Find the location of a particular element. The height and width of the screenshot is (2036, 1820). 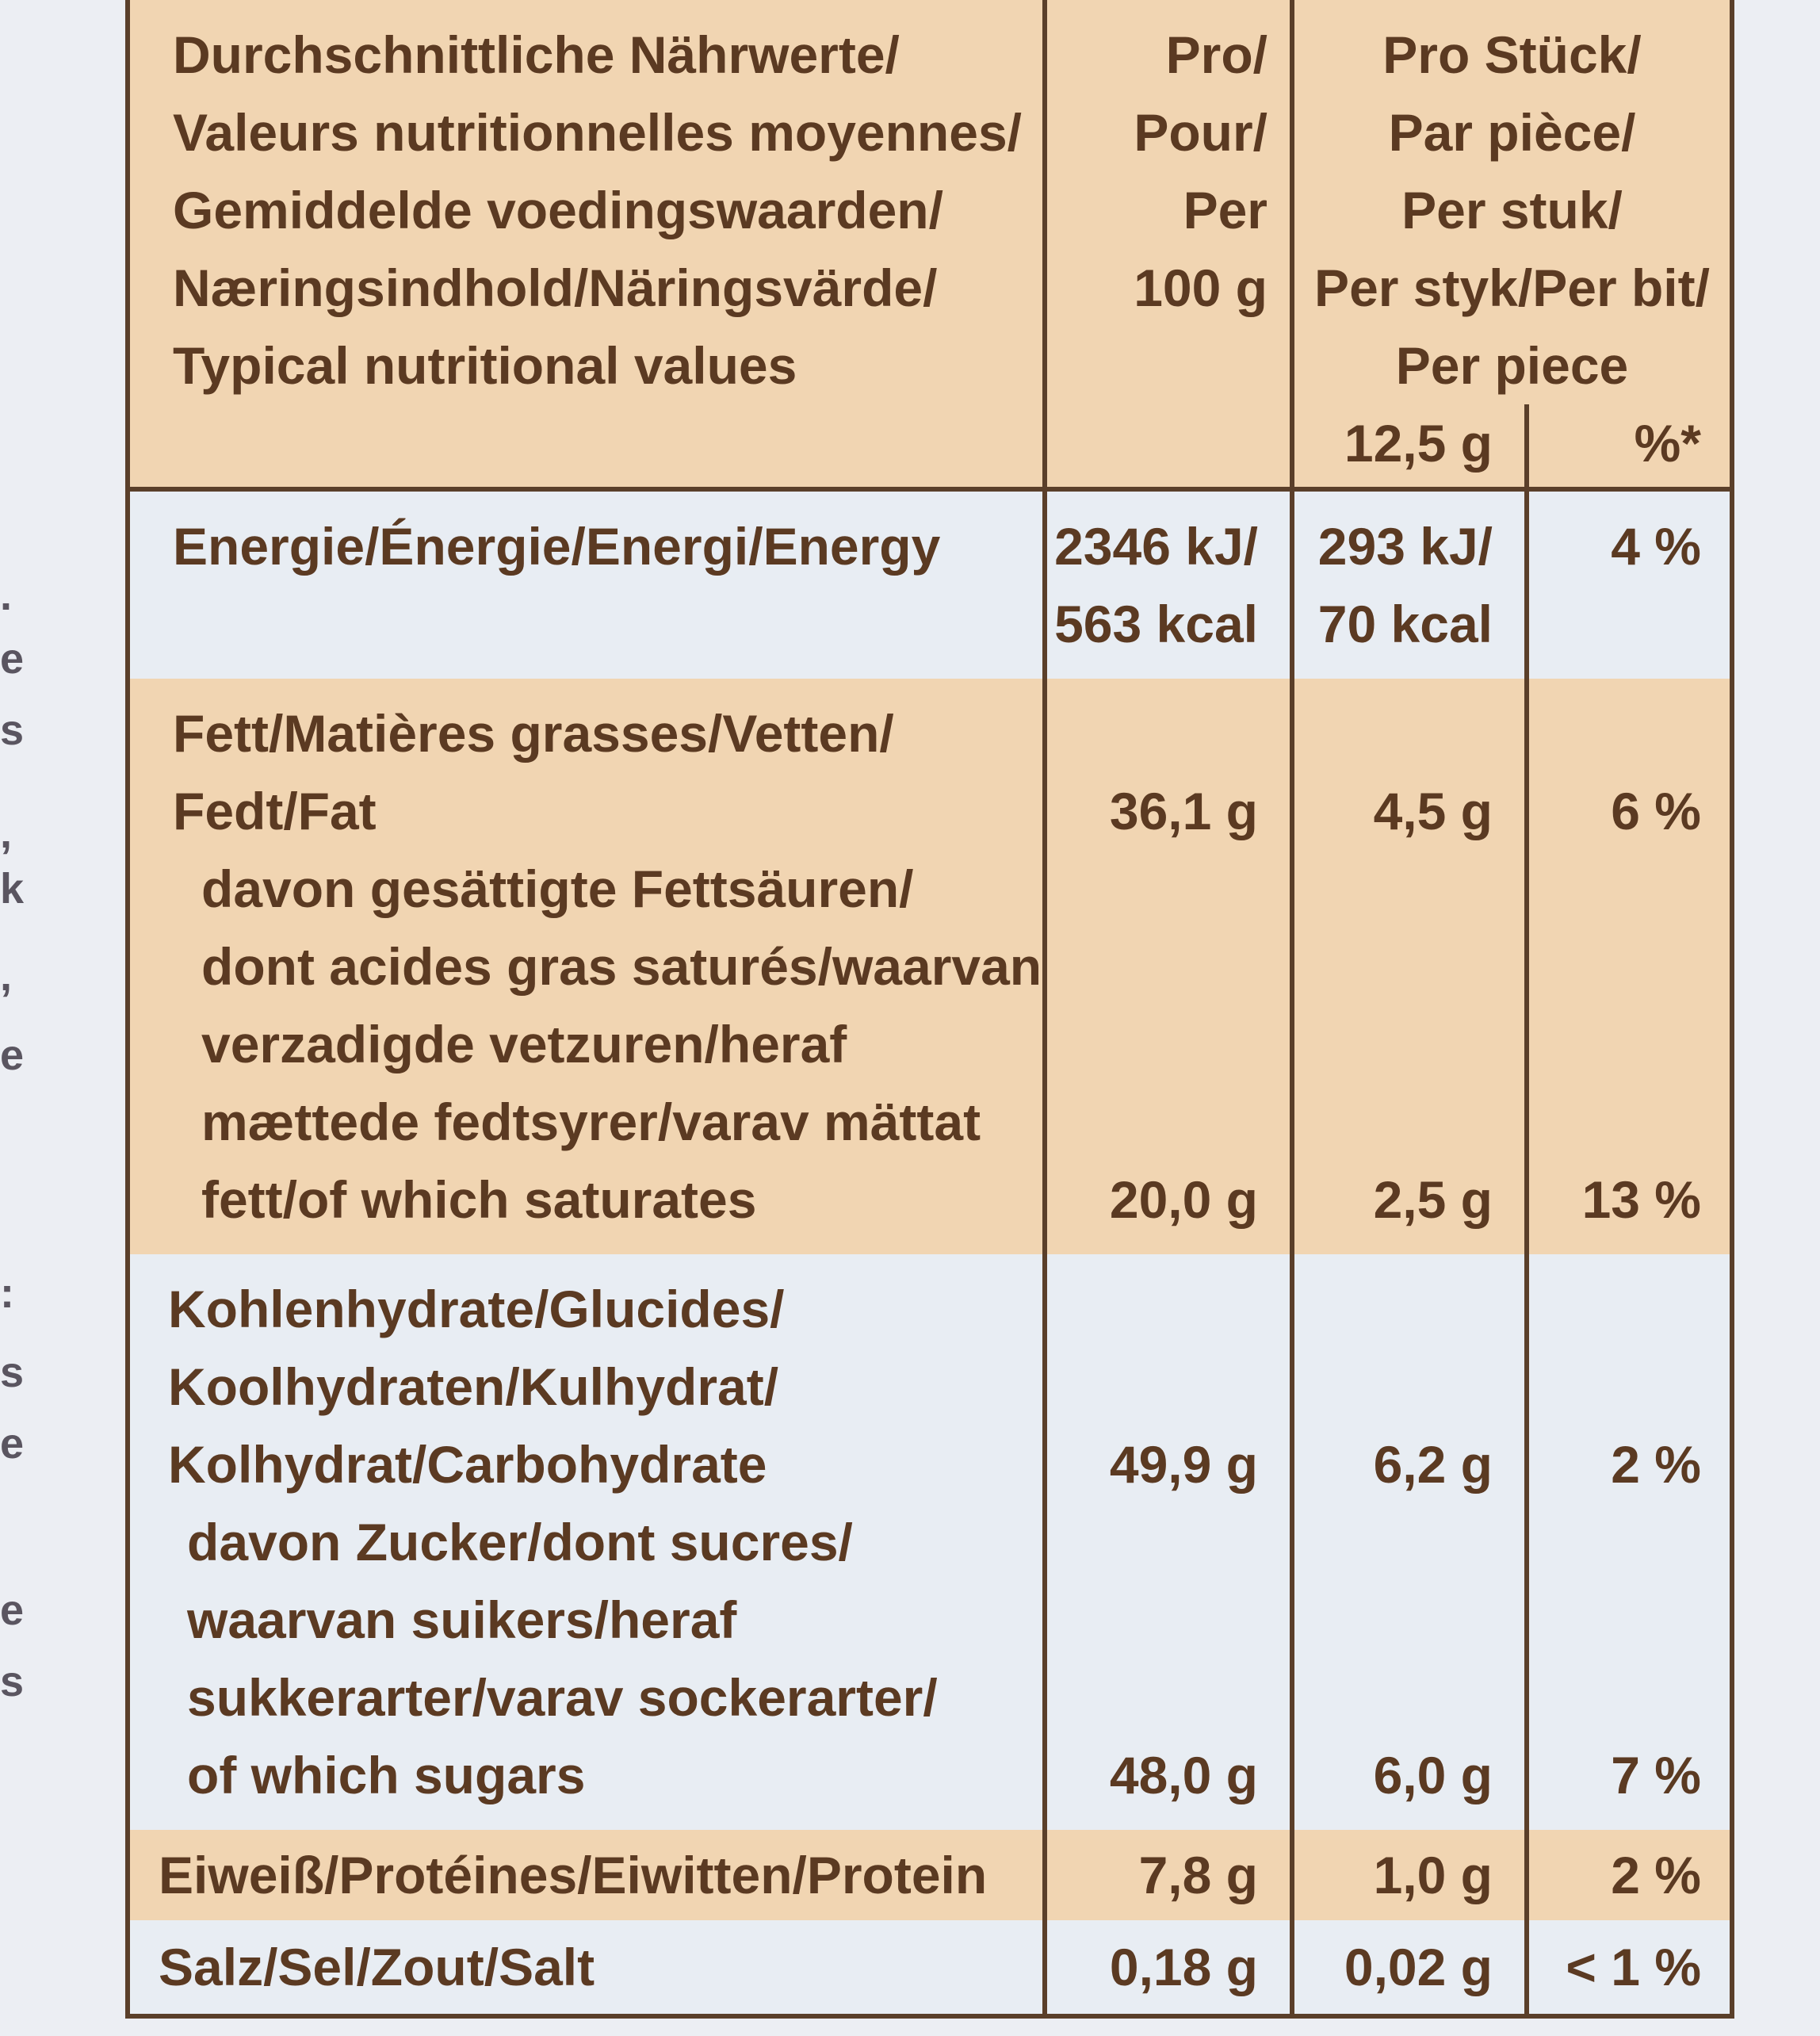

saturates-piece: 2,5 g is located at coordinates (1408, 1052).